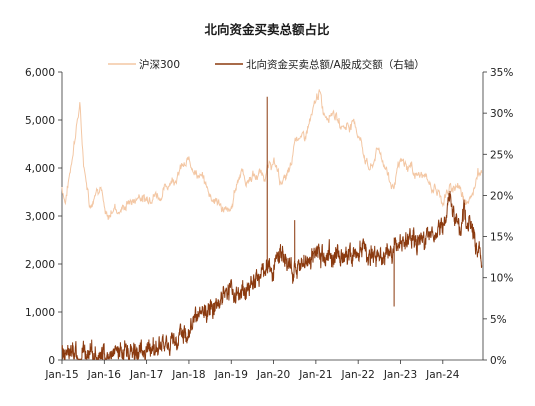 The width and height of the screenshot is (535, 406). Describe the element at coordinates (40, 73) in the screenshot. I see `y-left-tick-label: 6,000` at that location.